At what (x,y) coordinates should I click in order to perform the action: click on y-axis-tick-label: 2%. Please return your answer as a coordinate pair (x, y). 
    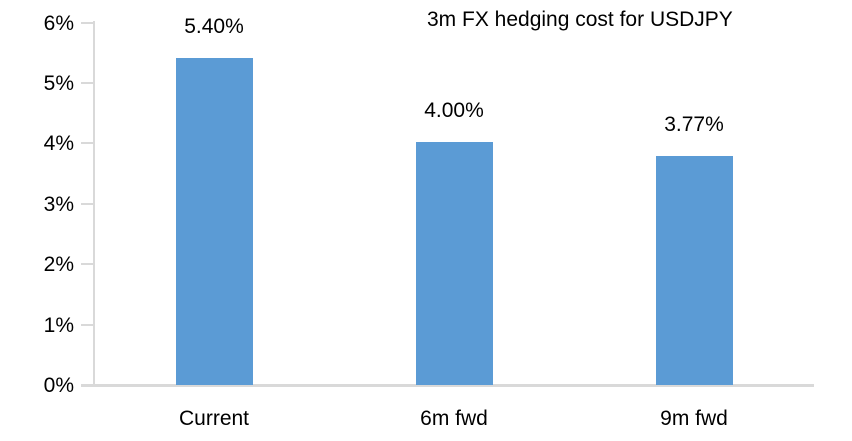
    Looking at the image, I should click on (58, 265).